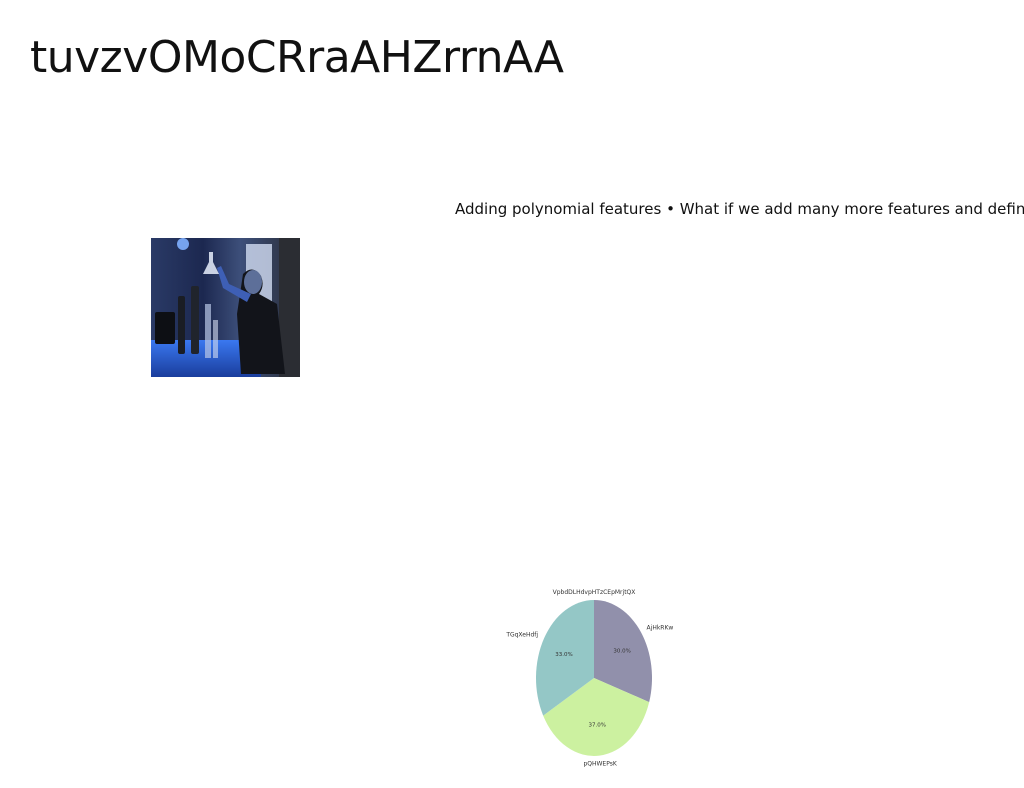 This screenshot has width=1024, height=788. I want to click on pie-category-label-2: pQHWEPsK, so click(600, 763).